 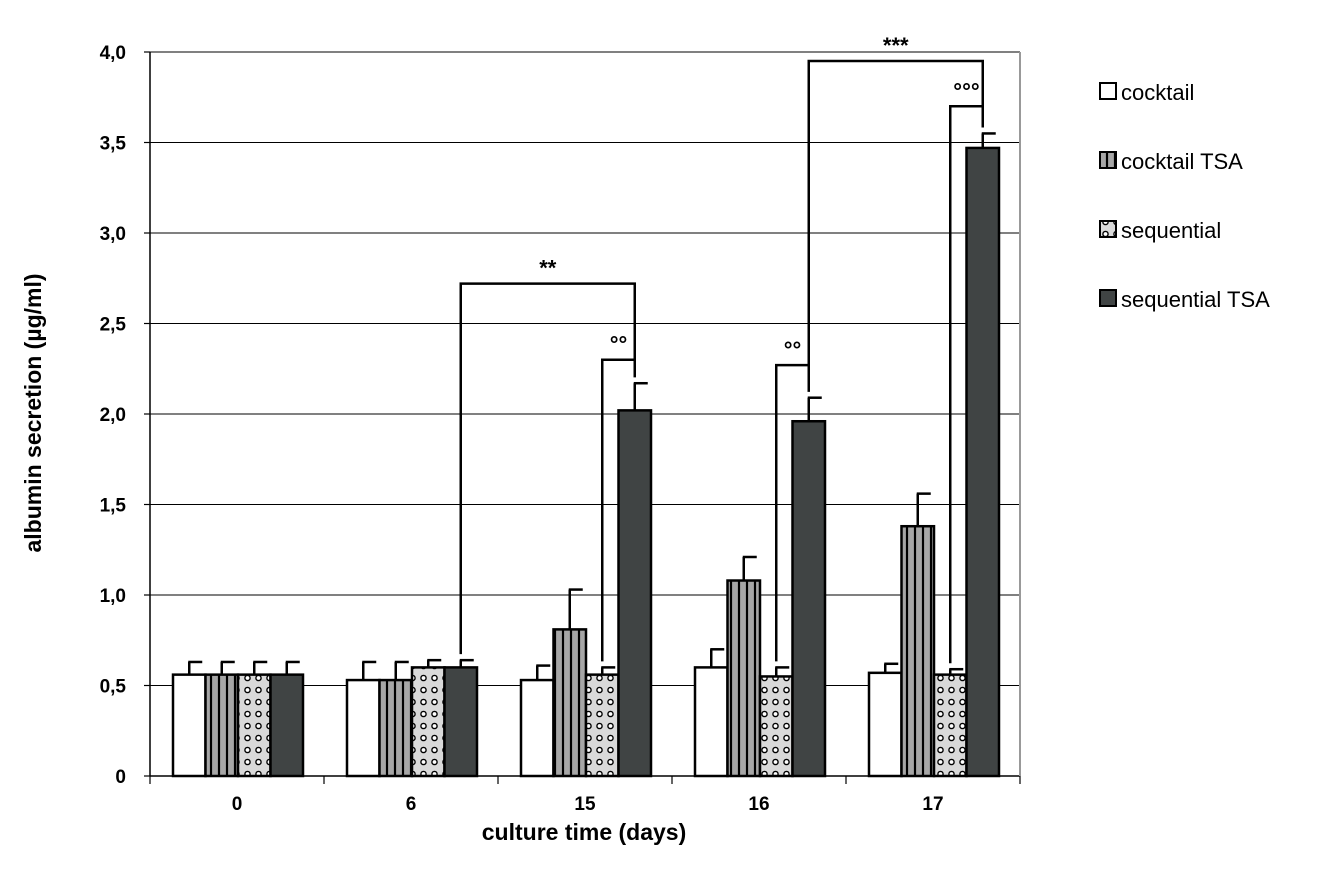 I want to click on y-tick-label: 2,0, so click(x=113, y=415).